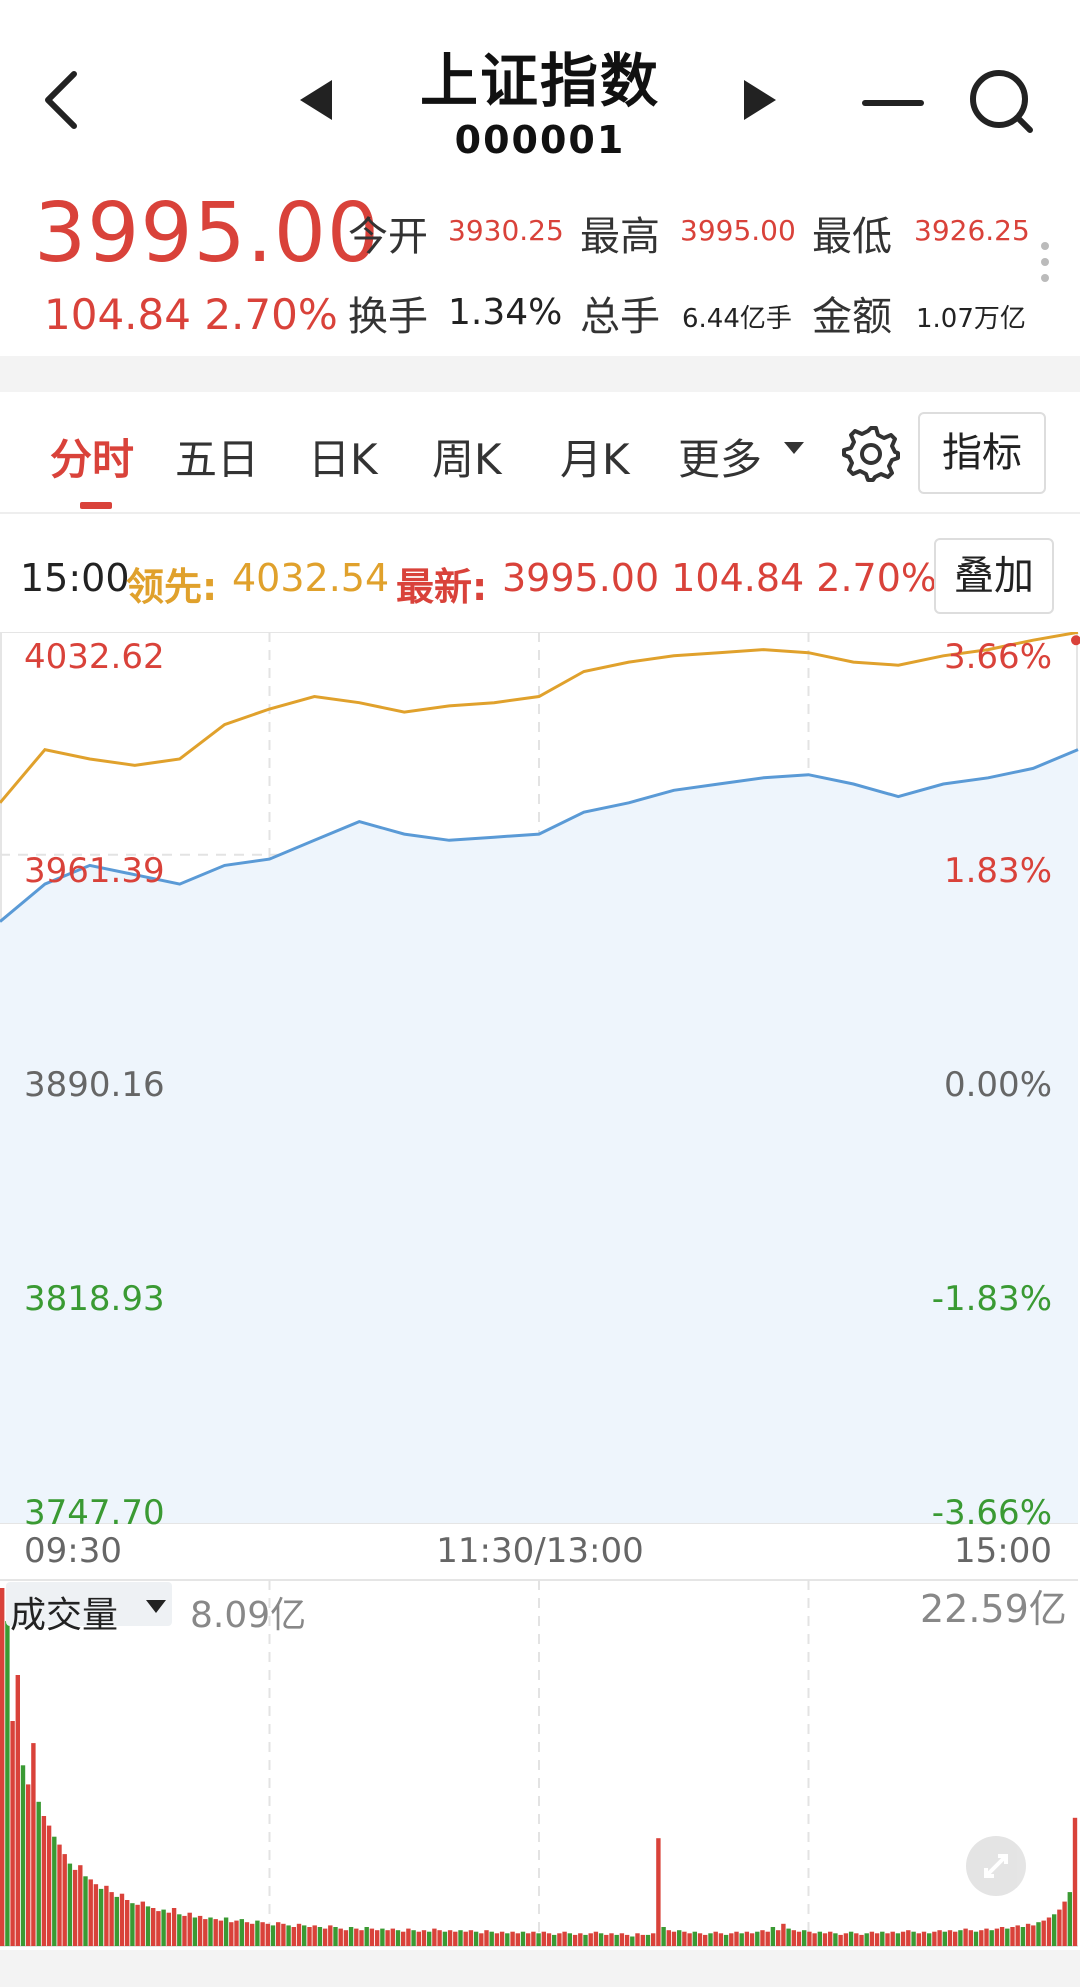 The height and width of the screenshot is (1987, 1080). I want to click on tab-more-label: 更多, so click(720, 459).